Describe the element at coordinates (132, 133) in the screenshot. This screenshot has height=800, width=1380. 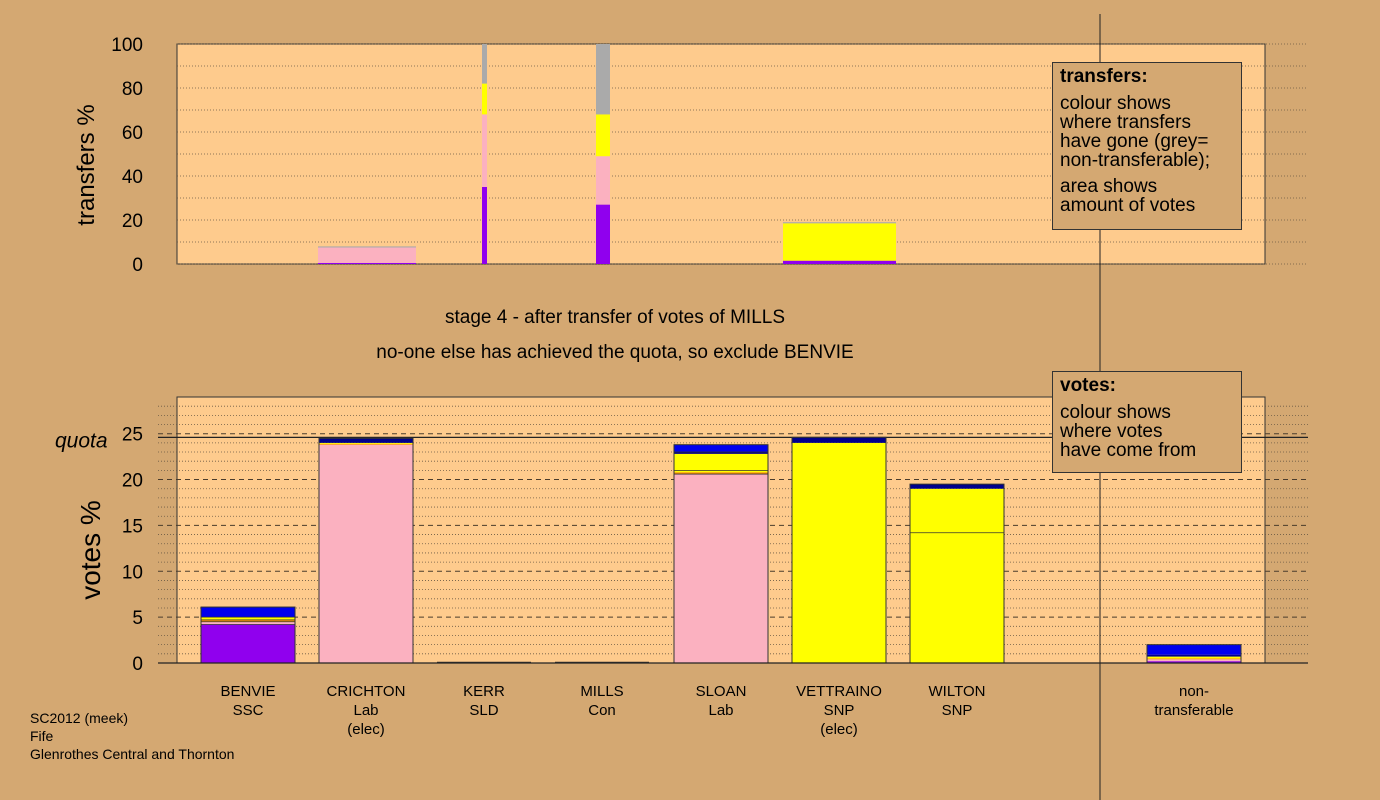
I see `transfers-tick-label: 60` at that location.